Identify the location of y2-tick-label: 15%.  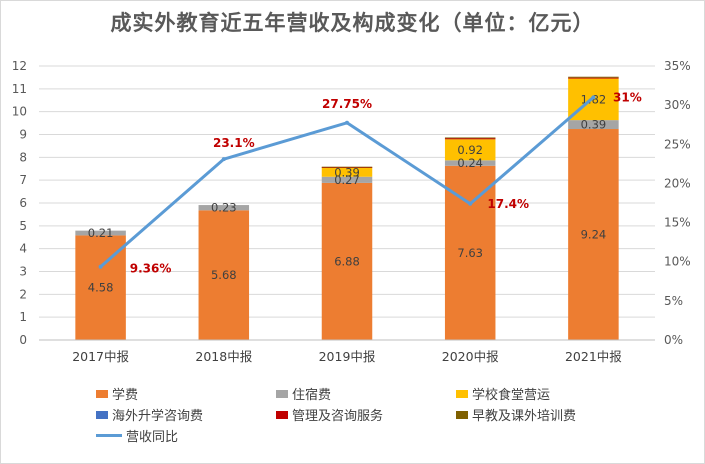
(677, 223).